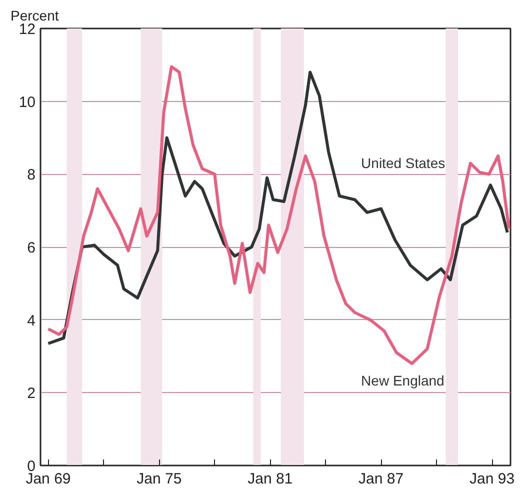 This screenshot has width=526, height=496. I want to click on x-tick-label: Jan 93, so click(492, 479).